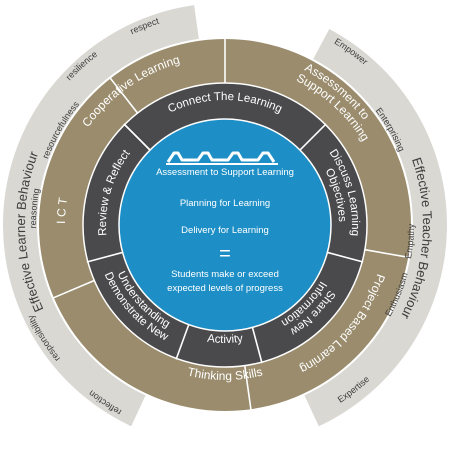 This screenshot has width=450, height=455. I want to click on planning-line: Planning for Learning, so click(225, 203).